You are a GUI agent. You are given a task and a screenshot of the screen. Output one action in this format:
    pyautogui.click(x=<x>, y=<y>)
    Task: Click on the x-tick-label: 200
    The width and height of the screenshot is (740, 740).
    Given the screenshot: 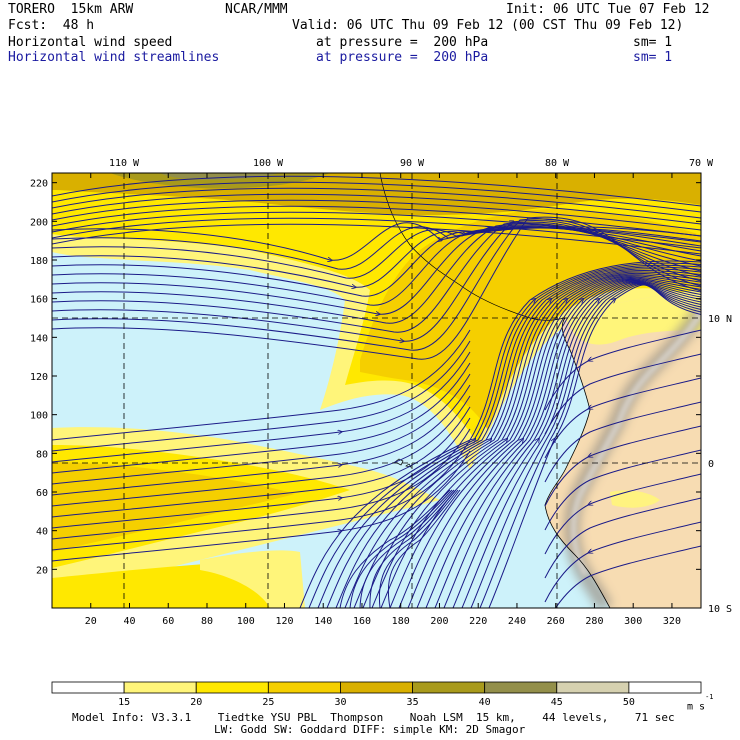 What is the action you would take?
    pyautogui.click(x=439, y=621)
    